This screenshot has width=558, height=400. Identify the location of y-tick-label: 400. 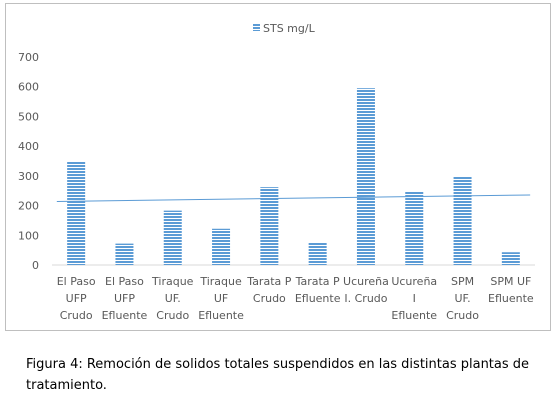
(28, 146).